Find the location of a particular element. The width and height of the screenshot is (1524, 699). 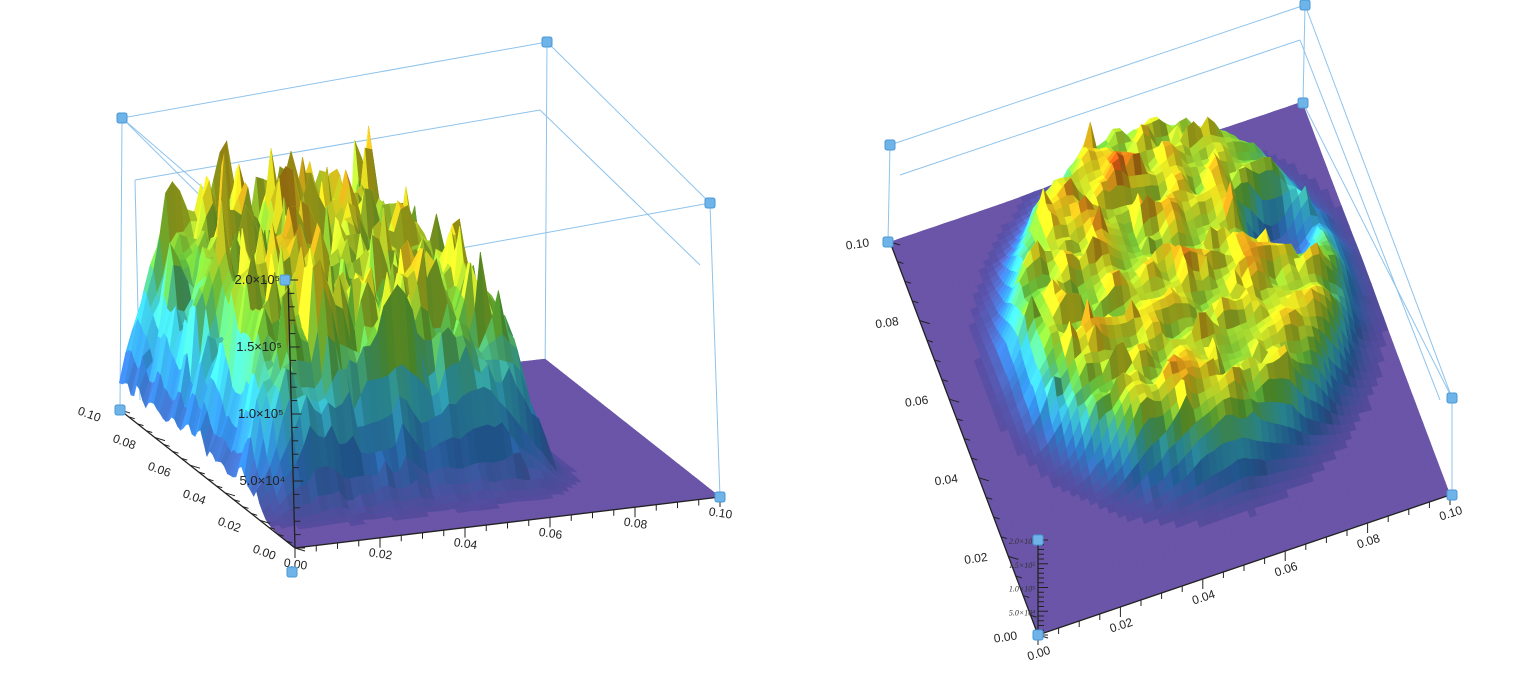

y-tick-label: 0.04 is located at coordinates (194, 496).